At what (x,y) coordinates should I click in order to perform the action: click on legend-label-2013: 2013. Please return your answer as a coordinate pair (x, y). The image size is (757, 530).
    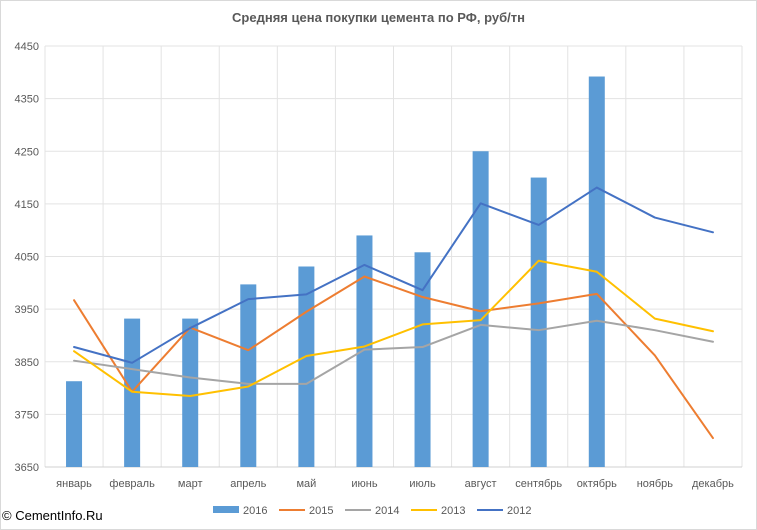
    Looking at the image, I should click on (453, 511).